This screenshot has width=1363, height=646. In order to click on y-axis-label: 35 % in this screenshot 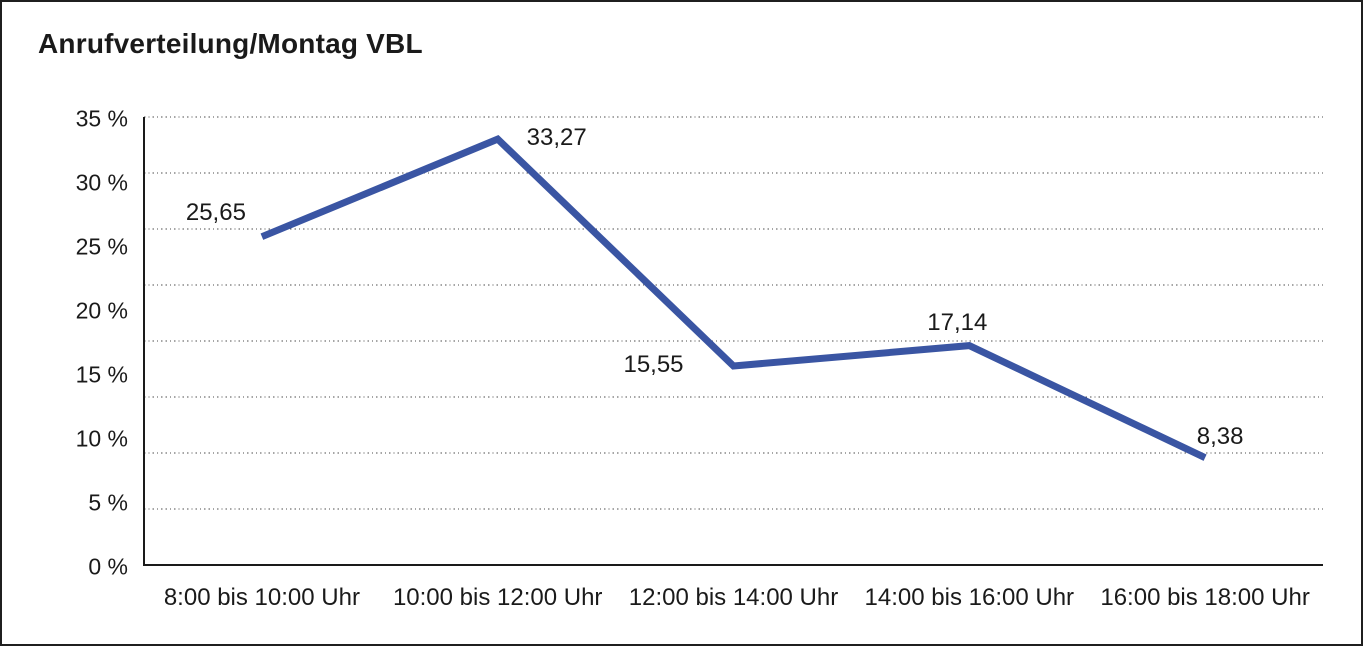, I will do `click(101, 118)`.